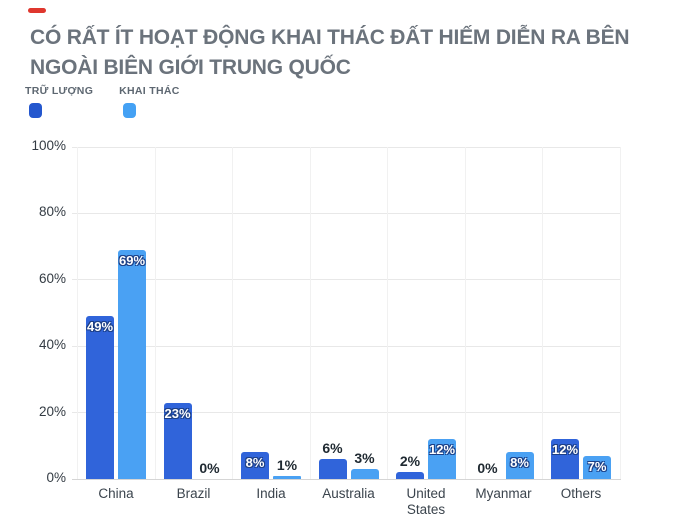 This screenshot has height=523, width=685. Describe the element at coordinates (332, 469) in the screenshot. I see `bar-reserves-australia` at that location.